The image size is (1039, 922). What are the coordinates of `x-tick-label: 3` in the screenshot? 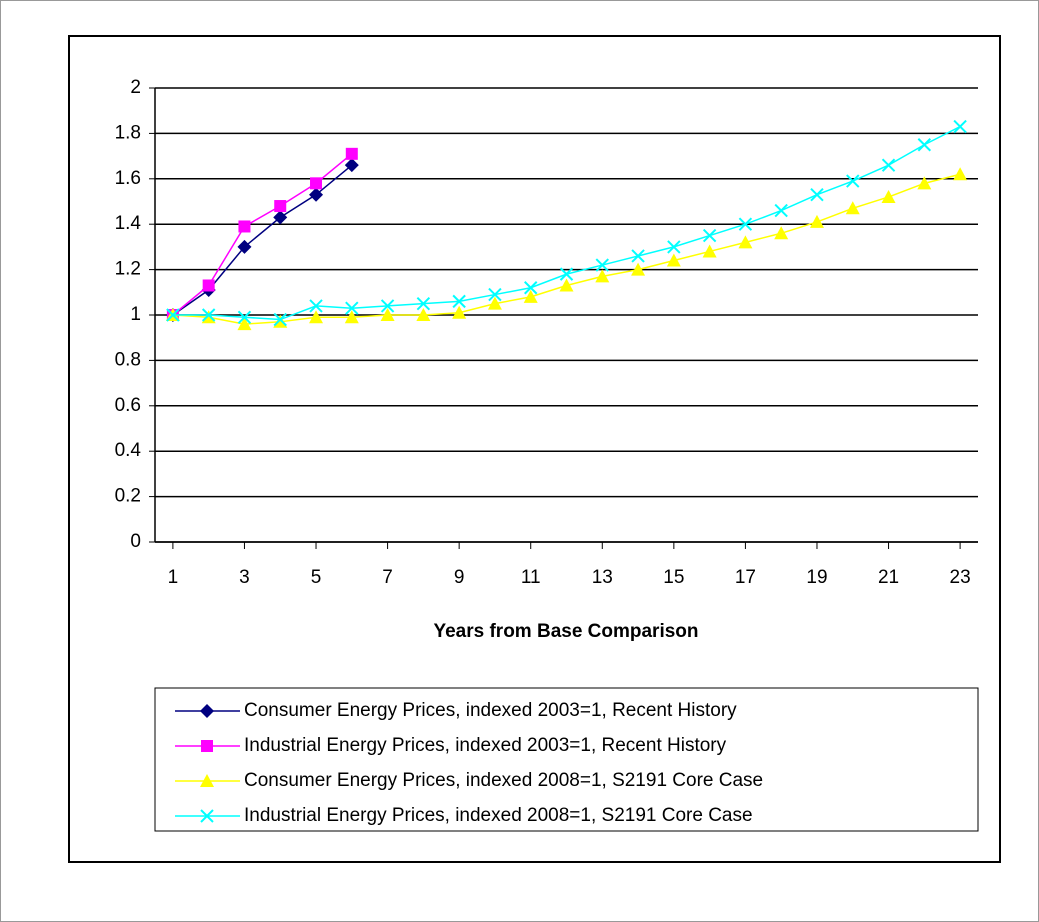 It's located at (244, 577).